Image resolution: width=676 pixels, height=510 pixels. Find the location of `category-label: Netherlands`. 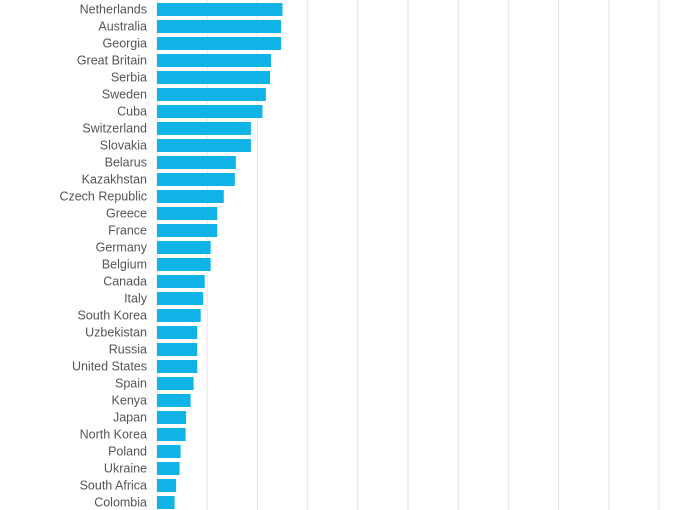

category-label: Netherlands is located at coordinates (113, 10).